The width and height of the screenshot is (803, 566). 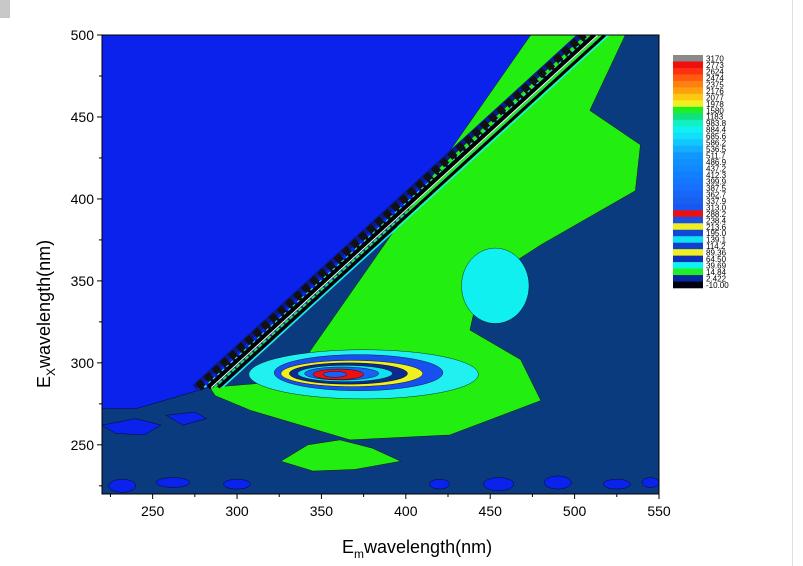 What do you see at coordinates (715, 110) in the screenshot?
I see `legend-label: 1580` at bounding box center [715, 110].